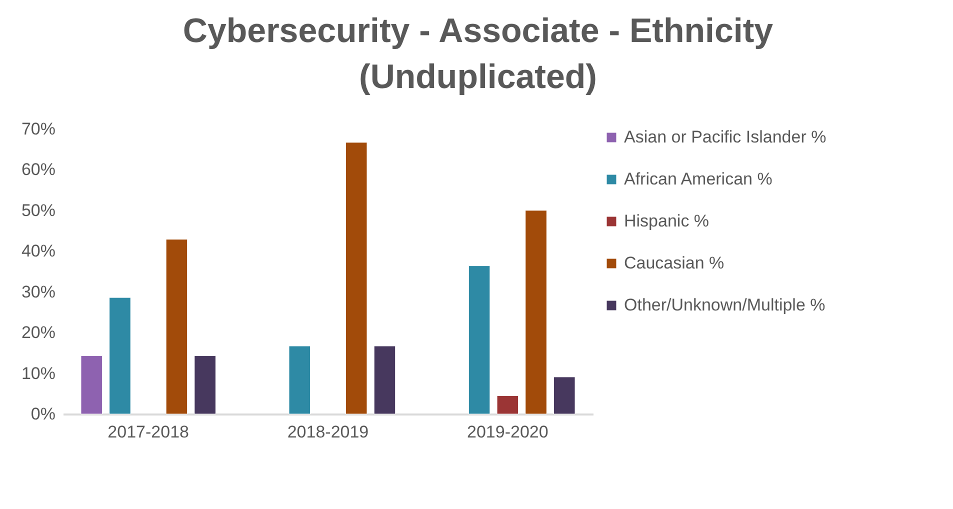 The image size is (953, 509). Describe the element at coordinates (698, 179) in the screenshot. I see `legend-label: African American %` at that location.